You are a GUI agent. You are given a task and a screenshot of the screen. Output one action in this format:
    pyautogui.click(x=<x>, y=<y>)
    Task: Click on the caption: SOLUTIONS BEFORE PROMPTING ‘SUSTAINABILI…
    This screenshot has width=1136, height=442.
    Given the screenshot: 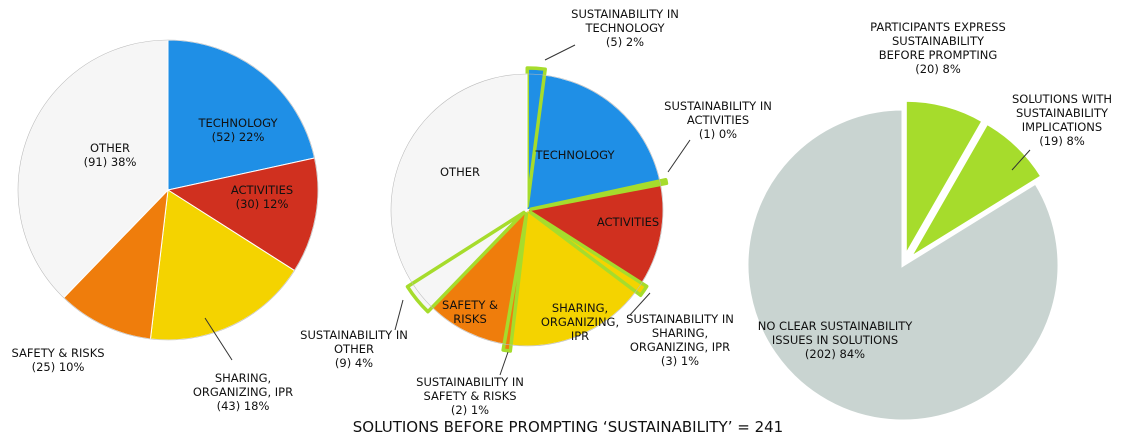 What is the action you would take?
    pyautogui.click(x=568, y=427)
    